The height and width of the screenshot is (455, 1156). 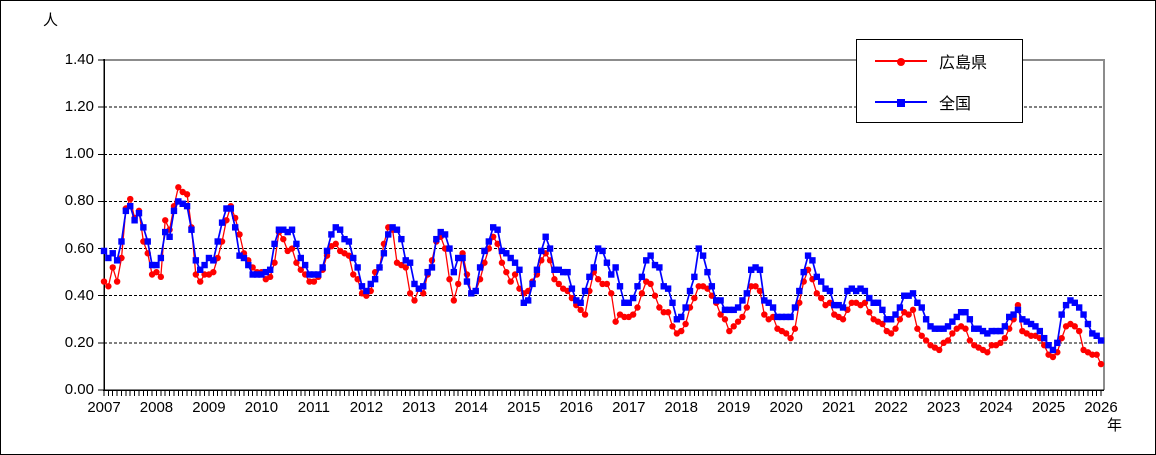 What do you see at coordinates (891, 407) in the screenshot?
I see `x-axis-year-label: 2022` at bounding box center [891, 407].